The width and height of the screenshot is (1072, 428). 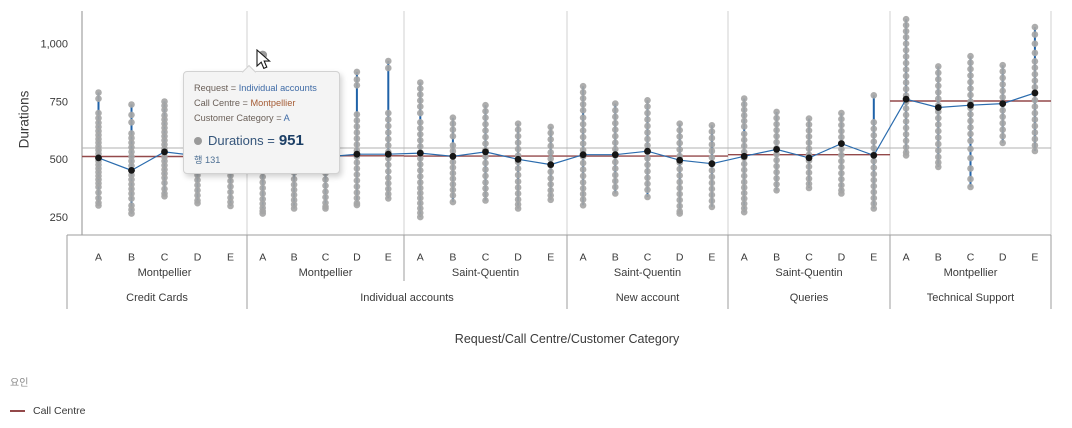 I want to click on panel-queries-saint-quentin: A B C D E Saint-Quentin, so click(x=809, y=185).